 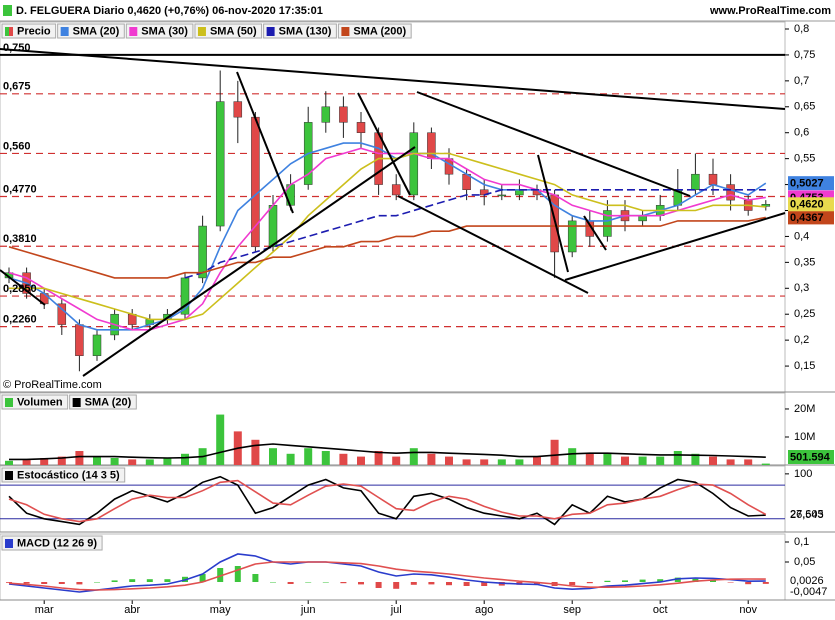 I want to click on y-tick-label: 0,1, so click(x=801, y=542).